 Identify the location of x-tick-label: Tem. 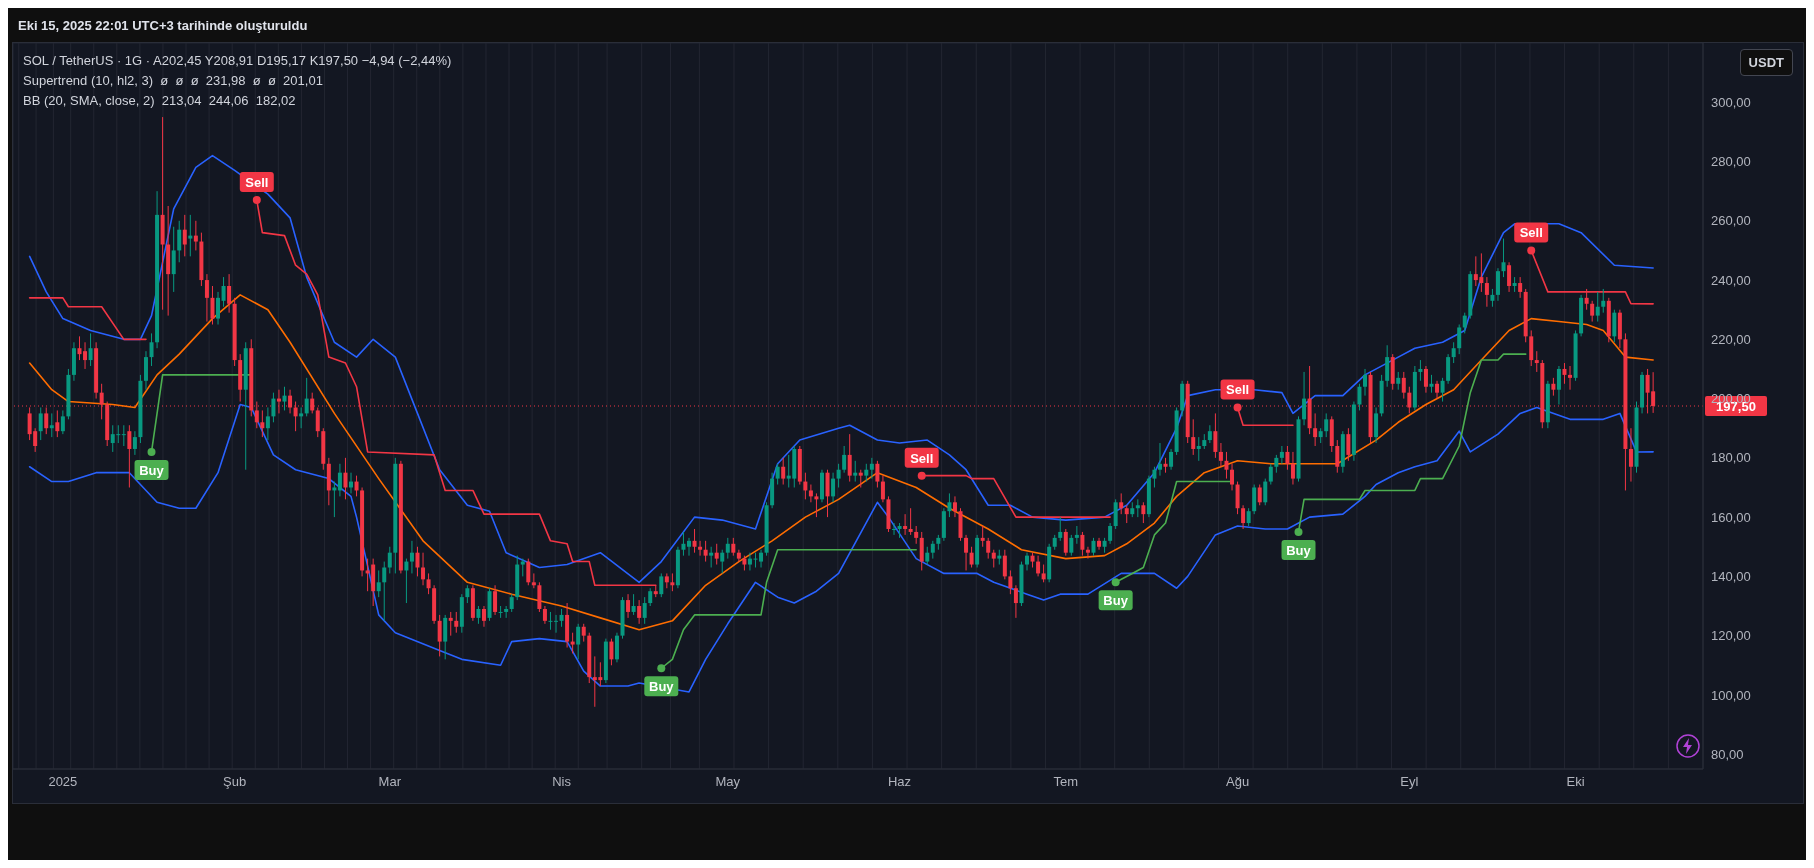
(1066, 782).